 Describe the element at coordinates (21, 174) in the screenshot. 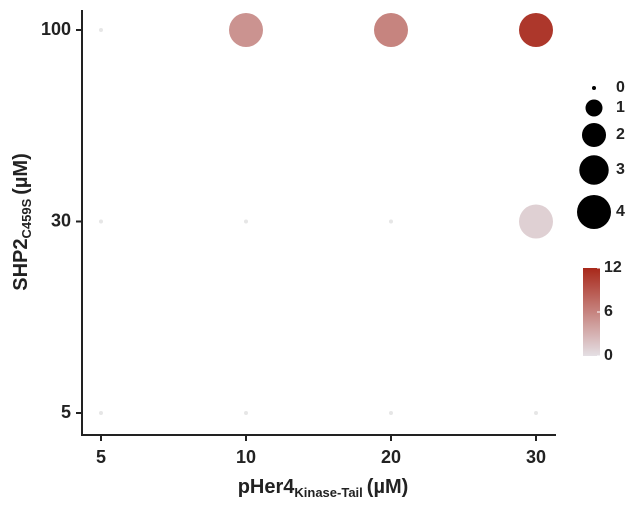

I see `y-title-unit: (µM)` at that location.